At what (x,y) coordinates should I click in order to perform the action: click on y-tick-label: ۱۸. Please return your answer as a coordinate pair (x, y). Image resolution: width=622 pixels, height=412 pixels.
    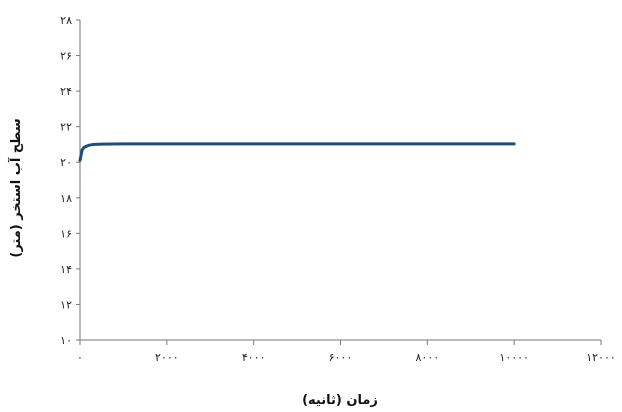
    Looking at the image, I should click on (66, 198).